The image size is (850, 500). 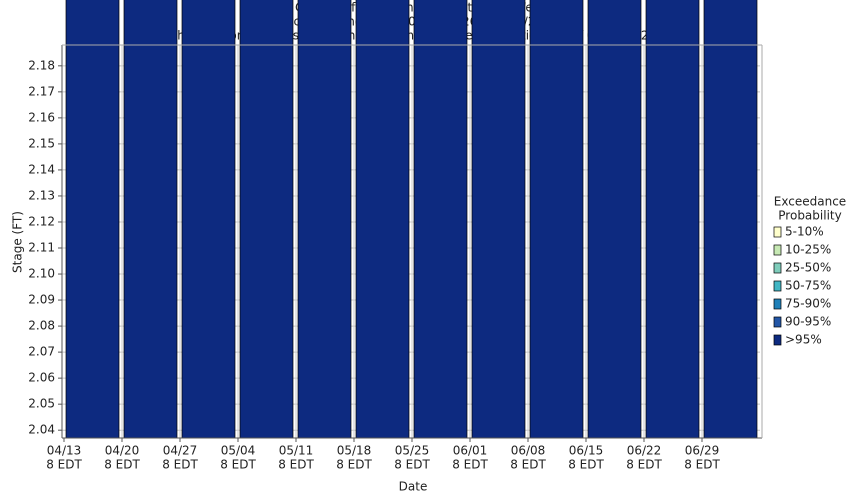 What do you see at coordinates (586, 451) in the screenshot?
I see `x-tick-label: 06/15` at bounding box center [586, 451].